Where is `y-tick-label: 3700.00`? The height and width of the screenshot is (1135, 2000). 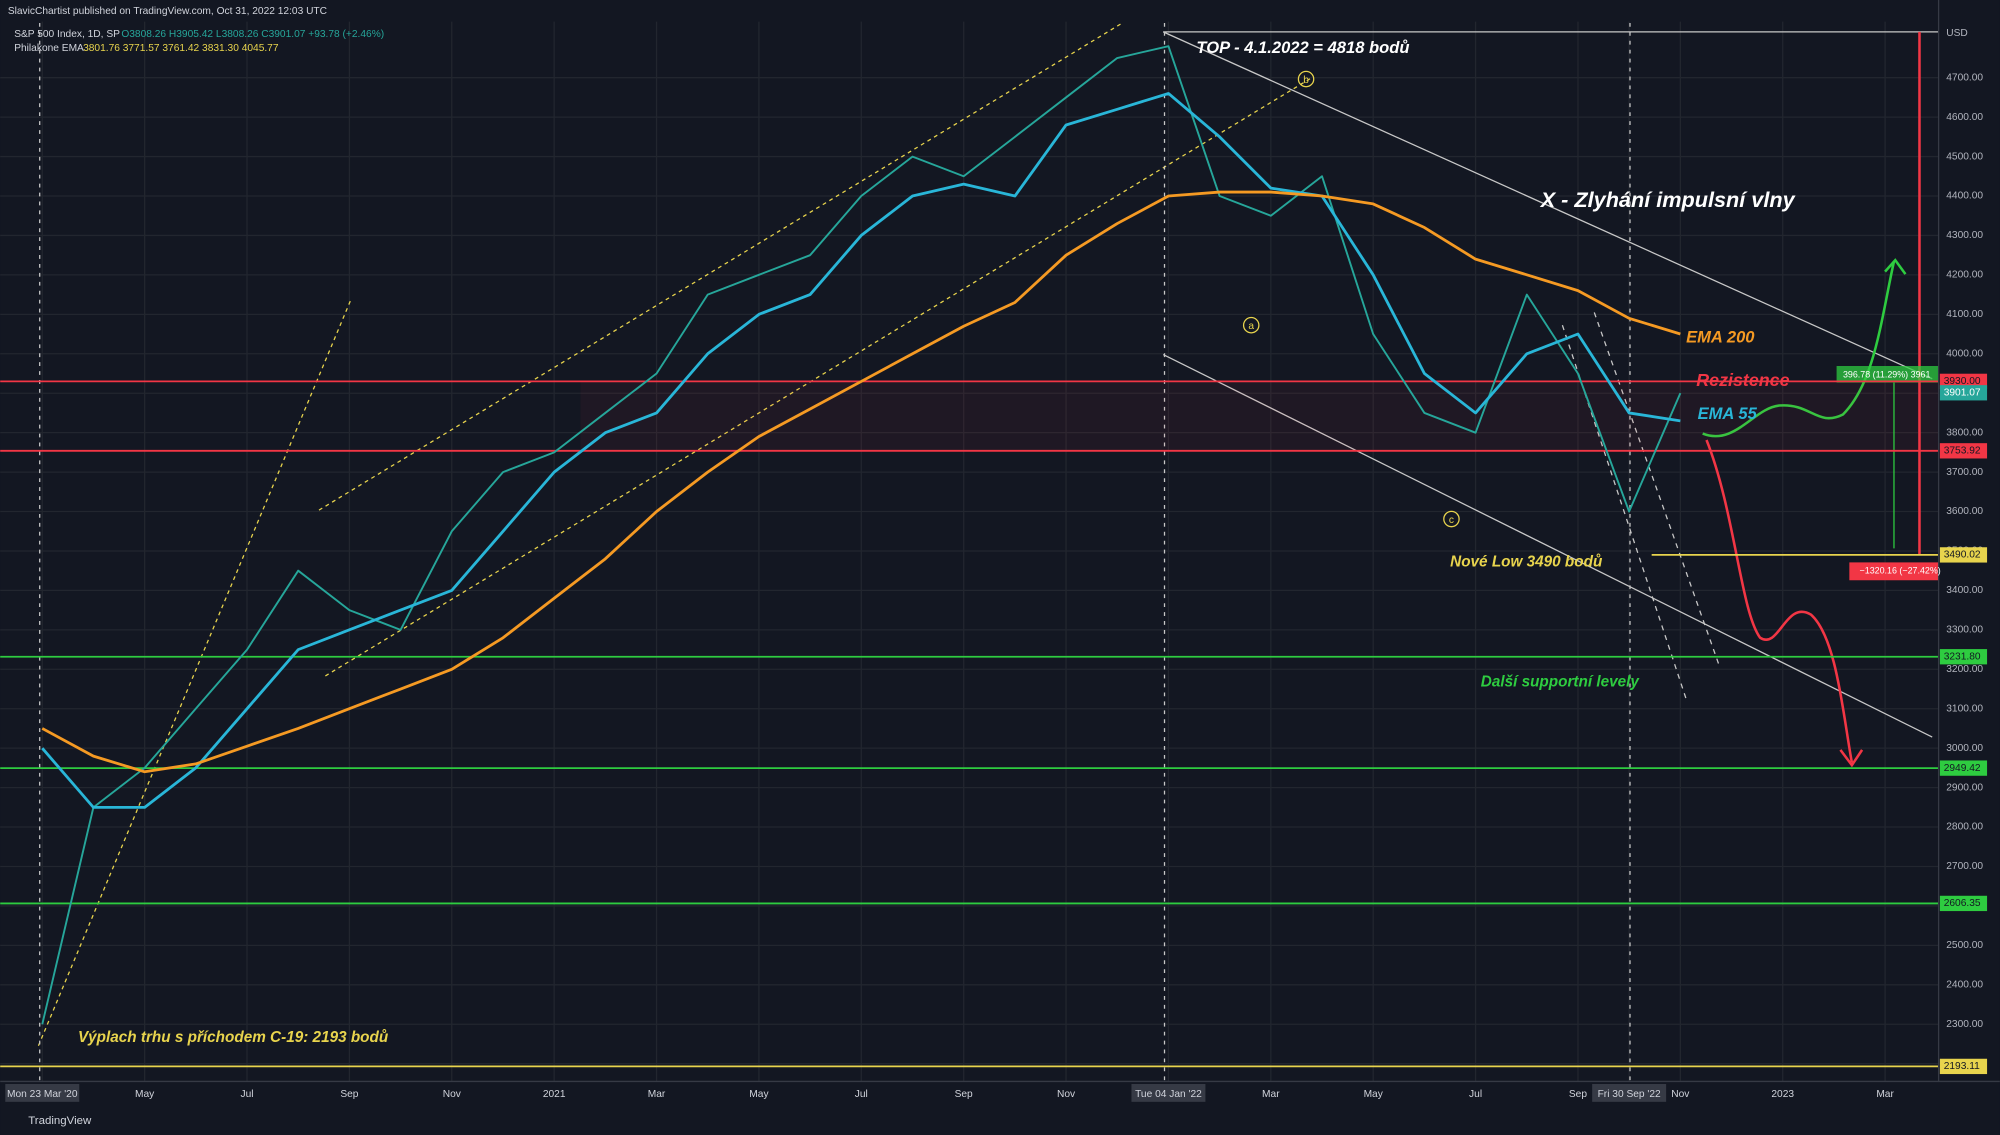 y-tick-label: 3700.00 is located at coordinates (1964, 472).